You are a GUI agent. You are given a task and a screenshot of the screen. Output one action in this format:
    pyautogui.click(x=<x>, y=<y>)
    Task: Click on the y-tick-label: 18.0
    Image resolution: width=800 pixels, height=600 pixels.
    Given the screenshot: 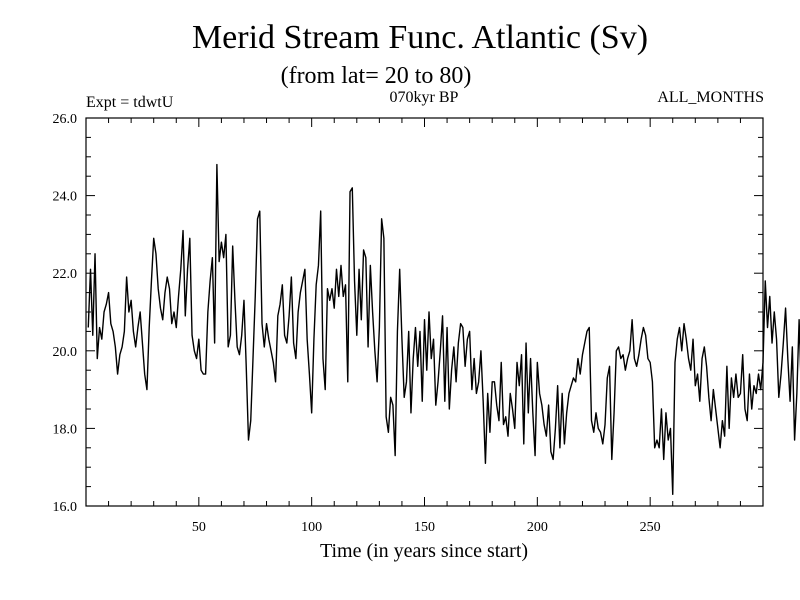 What is the action you would take?
    pyautogui.click(x=65, y=429)
    